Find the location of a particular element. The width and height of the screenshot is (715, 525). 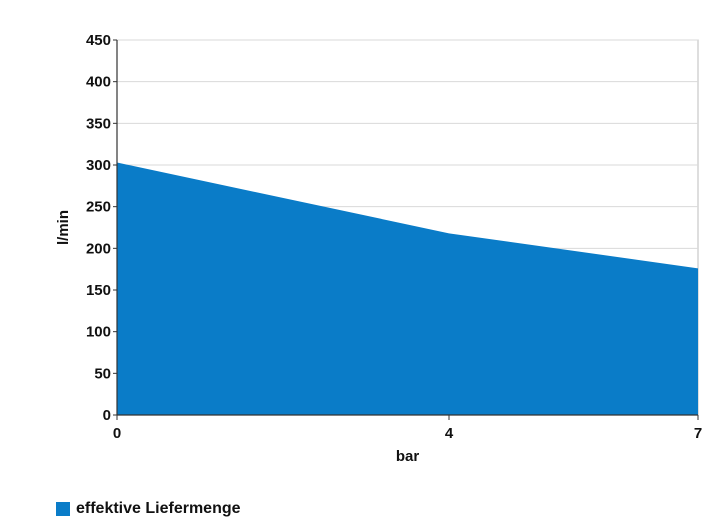

x-tick-label: 4 is located at coordinates (449, 433).